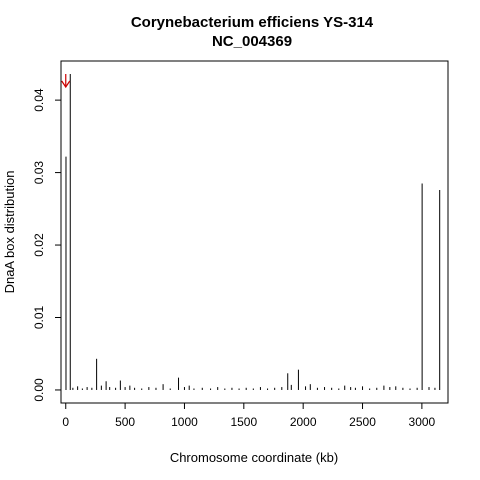 Image resolution: width=480 pixels, height=480 pixels. What do you see at coordinates (252, 22) in the screenshot?
I see `chart-title: Corynebacterium efficiens YS-314` at bounding box center [252, 22].